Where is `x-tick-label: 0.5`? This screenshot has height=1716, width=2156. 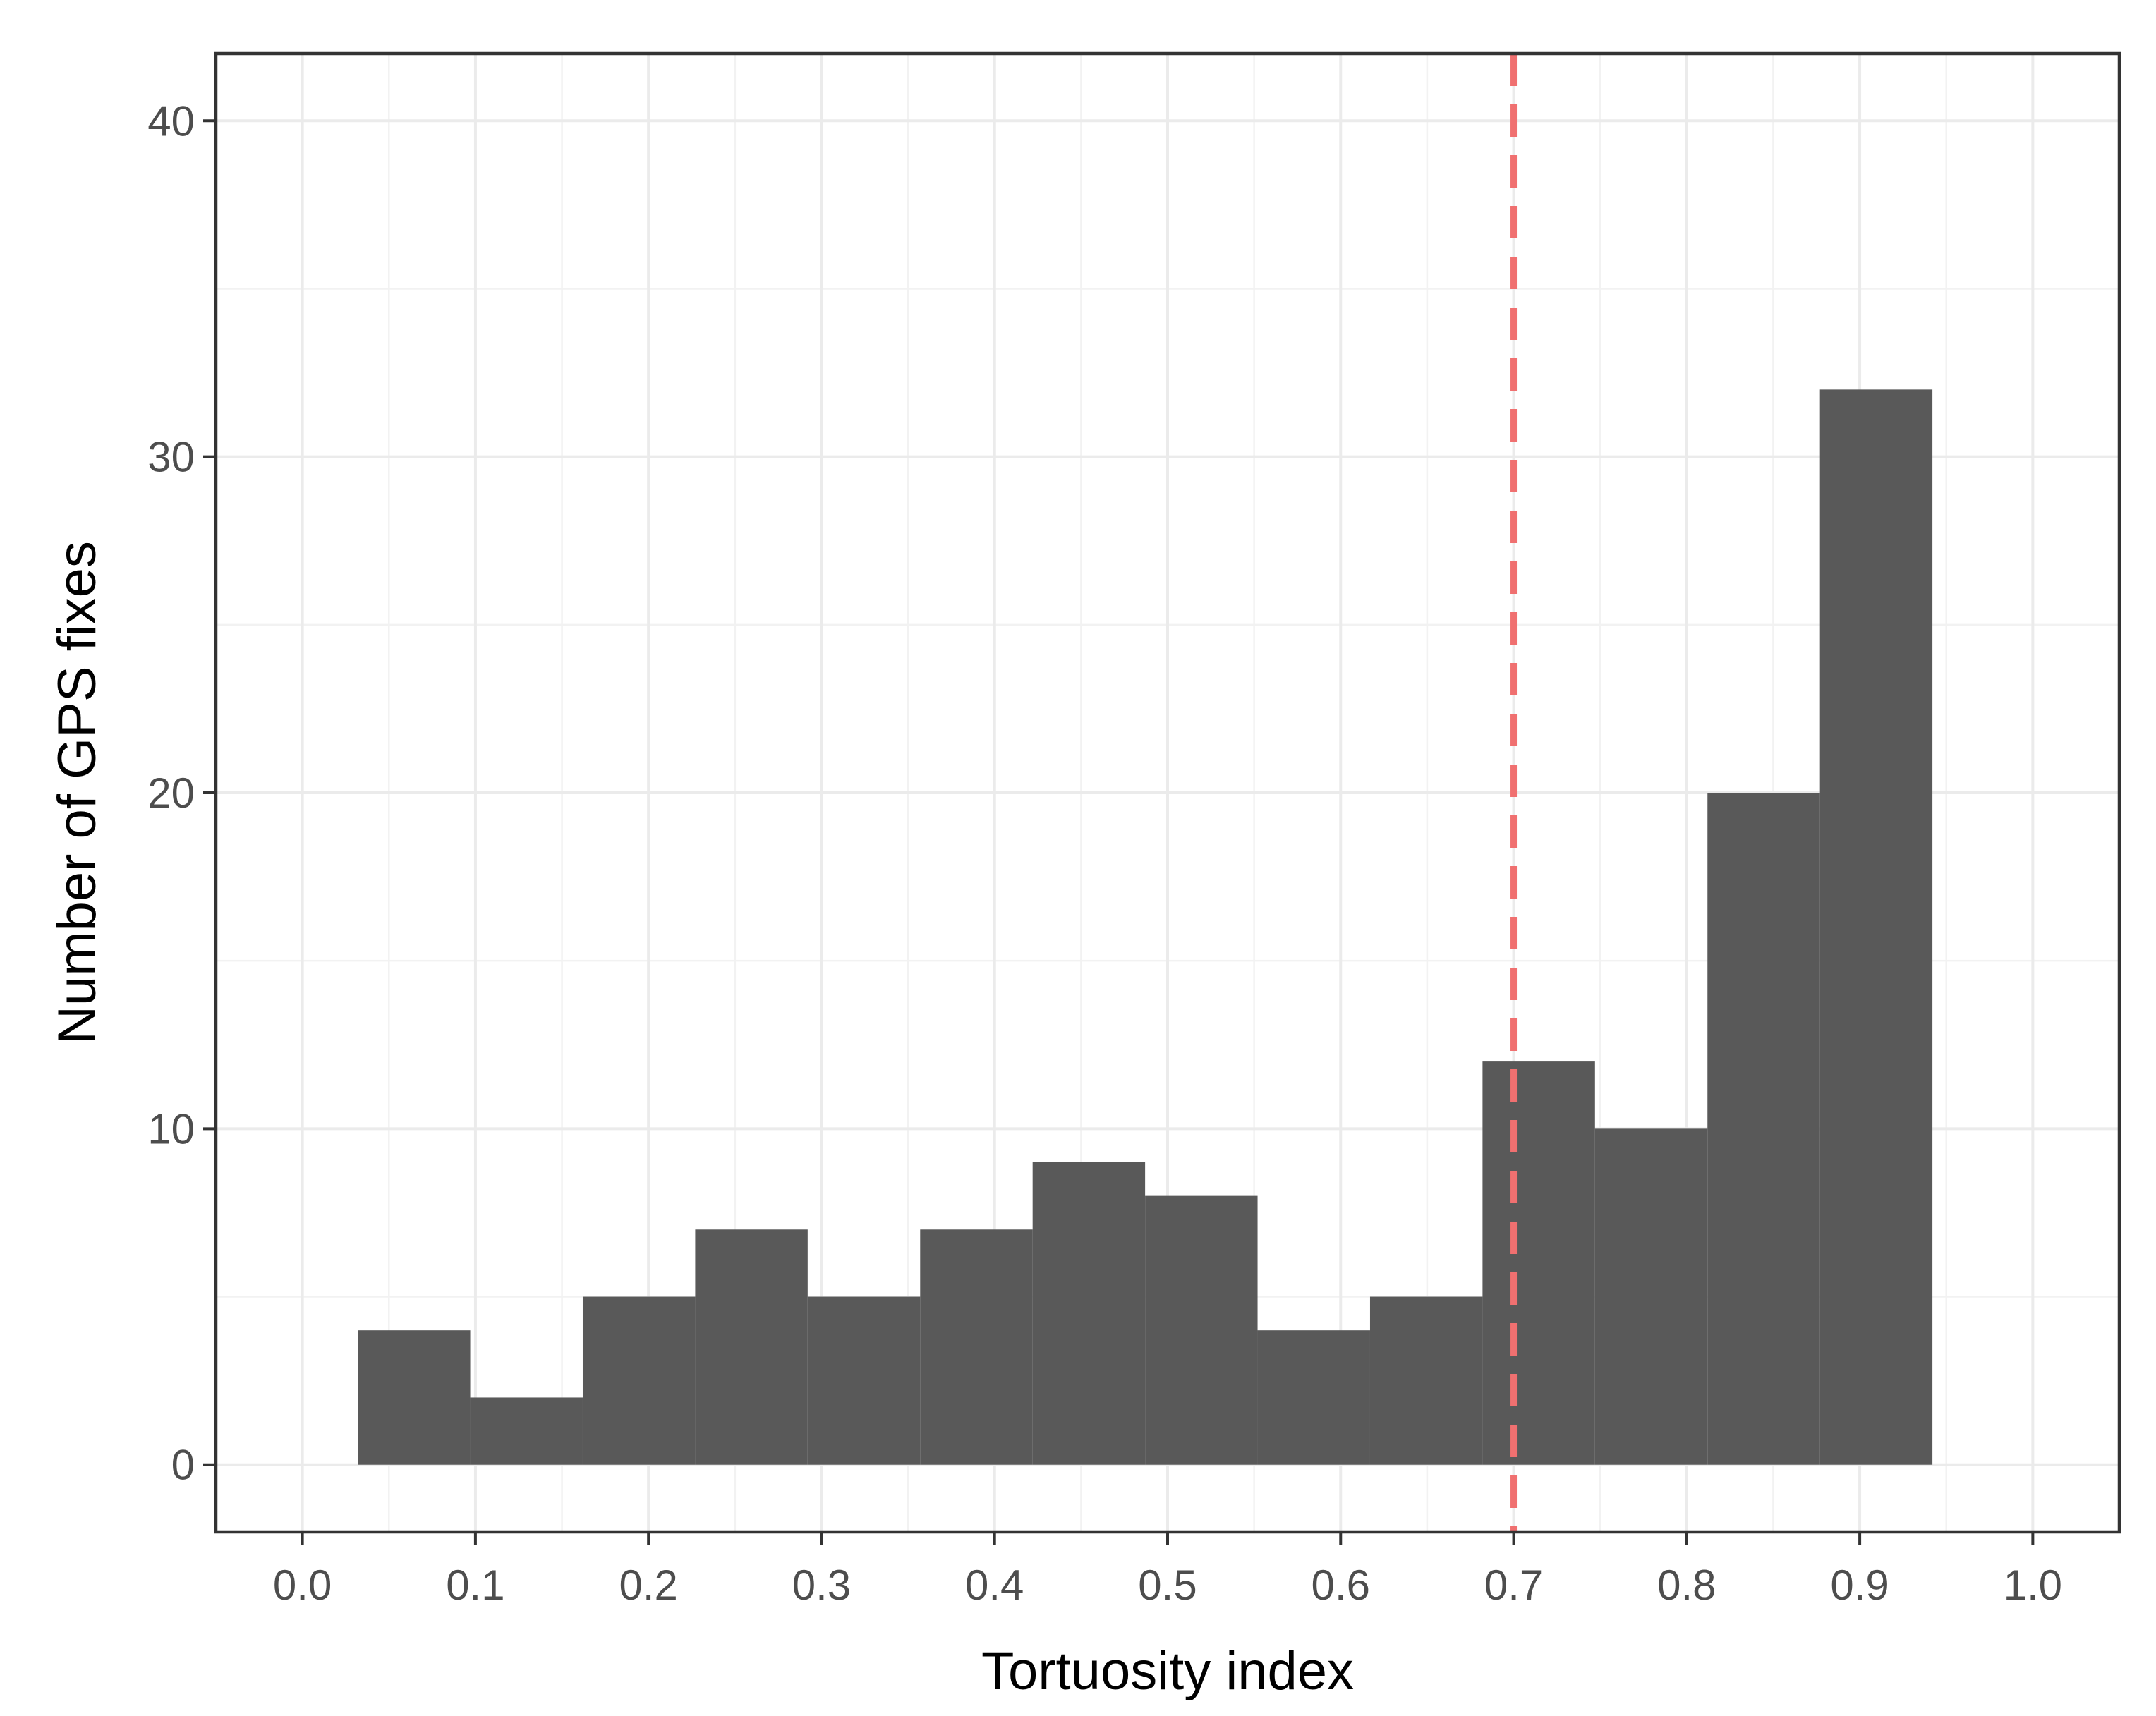
x-tick-label: 0.5 is located at coordinates (1167, 1585).